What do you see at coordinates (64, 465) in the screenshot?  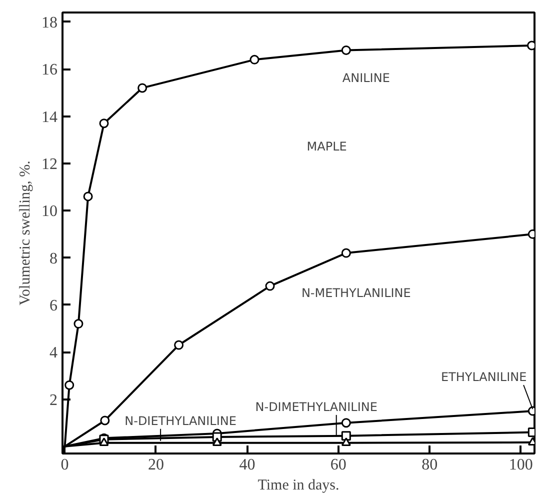 I see `x-tick-label: 0` at bounding box center [64, 465].